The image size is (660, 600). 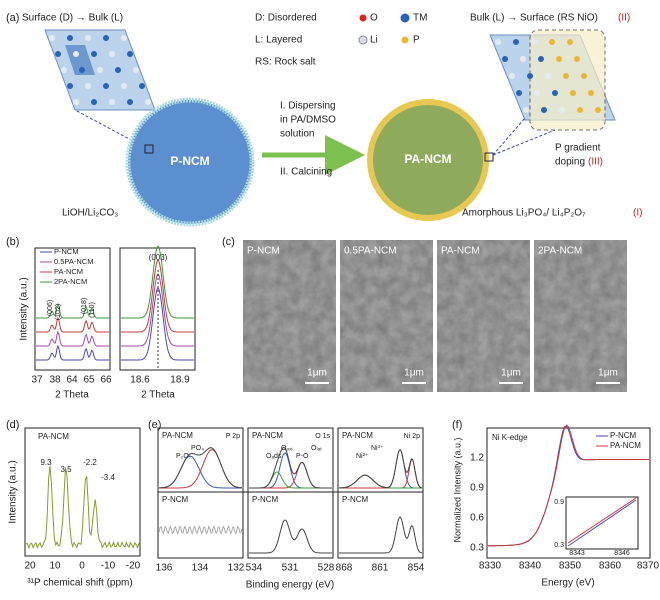 What do you see at coordinates (12, 18) in the screenshot?
I see `panel-label: (a)` at bounding box center [12, 18].